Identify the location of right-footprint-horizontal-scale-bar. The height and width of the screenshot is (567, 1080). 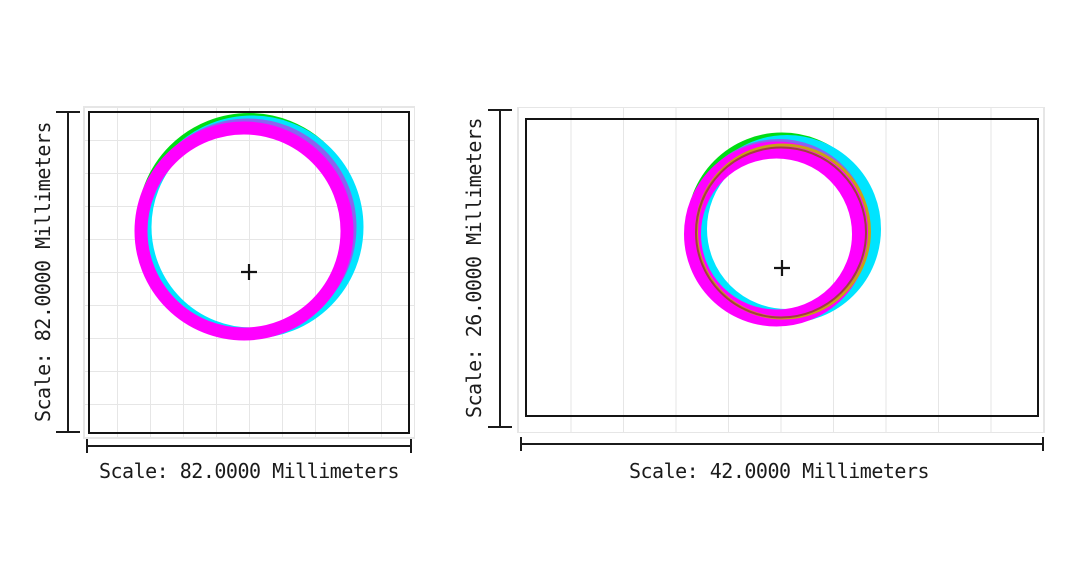
(782, 444).